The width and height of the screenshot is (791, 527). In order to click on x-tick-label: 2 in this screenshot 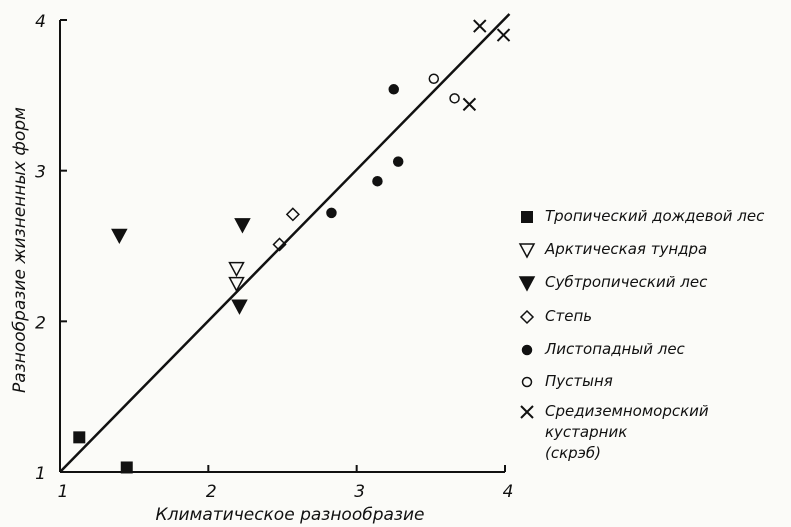, I will do `click(211, 492)`.